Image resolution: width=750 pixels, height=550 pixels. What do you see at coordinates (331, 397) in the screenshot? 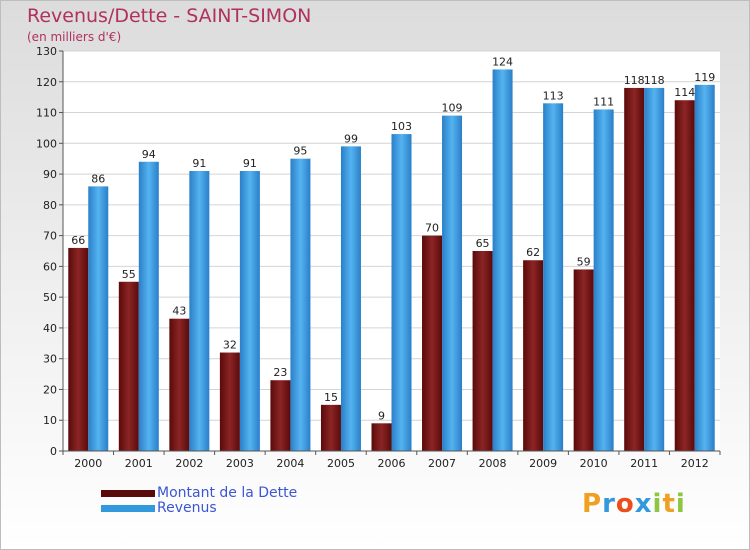
I see `data-label-dette: 15` at bounding box center [331, 397].